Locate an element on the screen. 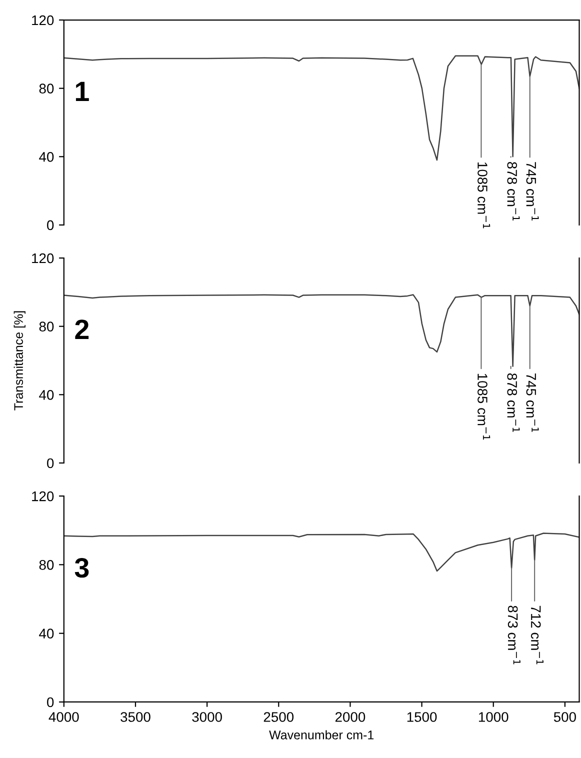 This screenshot has height=758, width=581. x-tick-label: 2500 is located at coordinates (279, 717).